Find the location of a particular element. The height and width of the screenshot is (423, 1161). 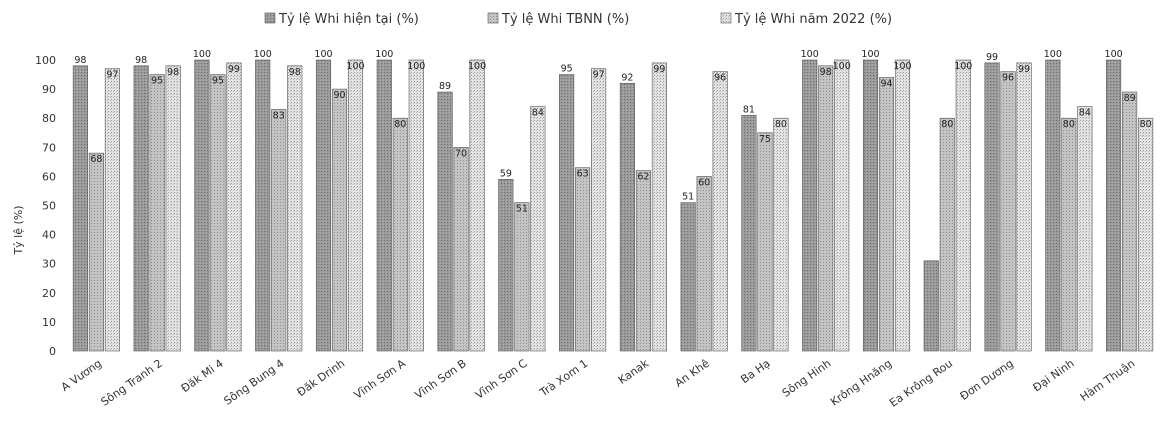

data-label: 97 is located at coordinates (599, 75).